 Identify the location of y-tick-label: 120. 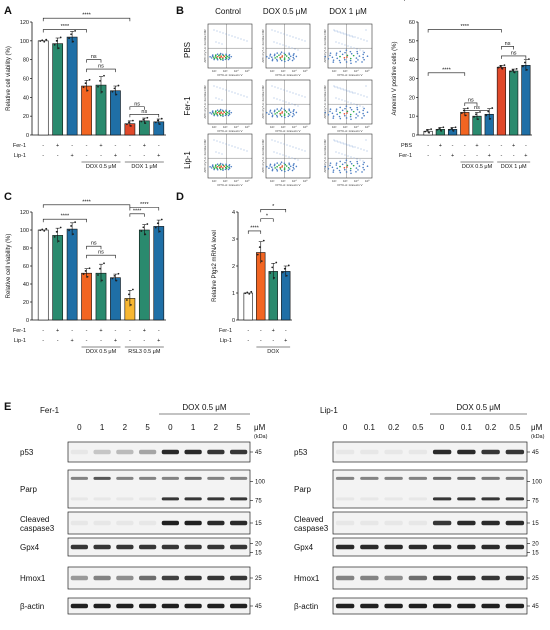
(24, 23).